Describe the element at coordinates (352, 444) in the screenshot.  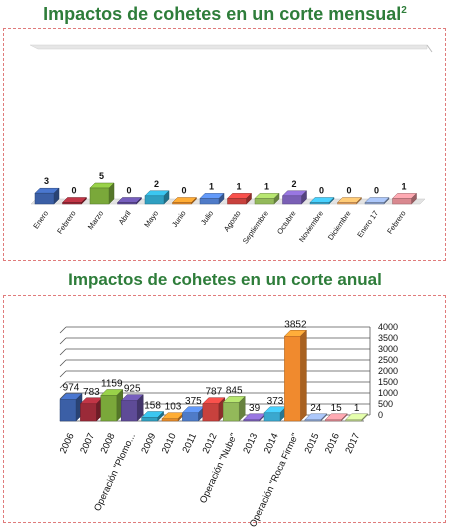
I see `x-tick-label: 2017` at that location.